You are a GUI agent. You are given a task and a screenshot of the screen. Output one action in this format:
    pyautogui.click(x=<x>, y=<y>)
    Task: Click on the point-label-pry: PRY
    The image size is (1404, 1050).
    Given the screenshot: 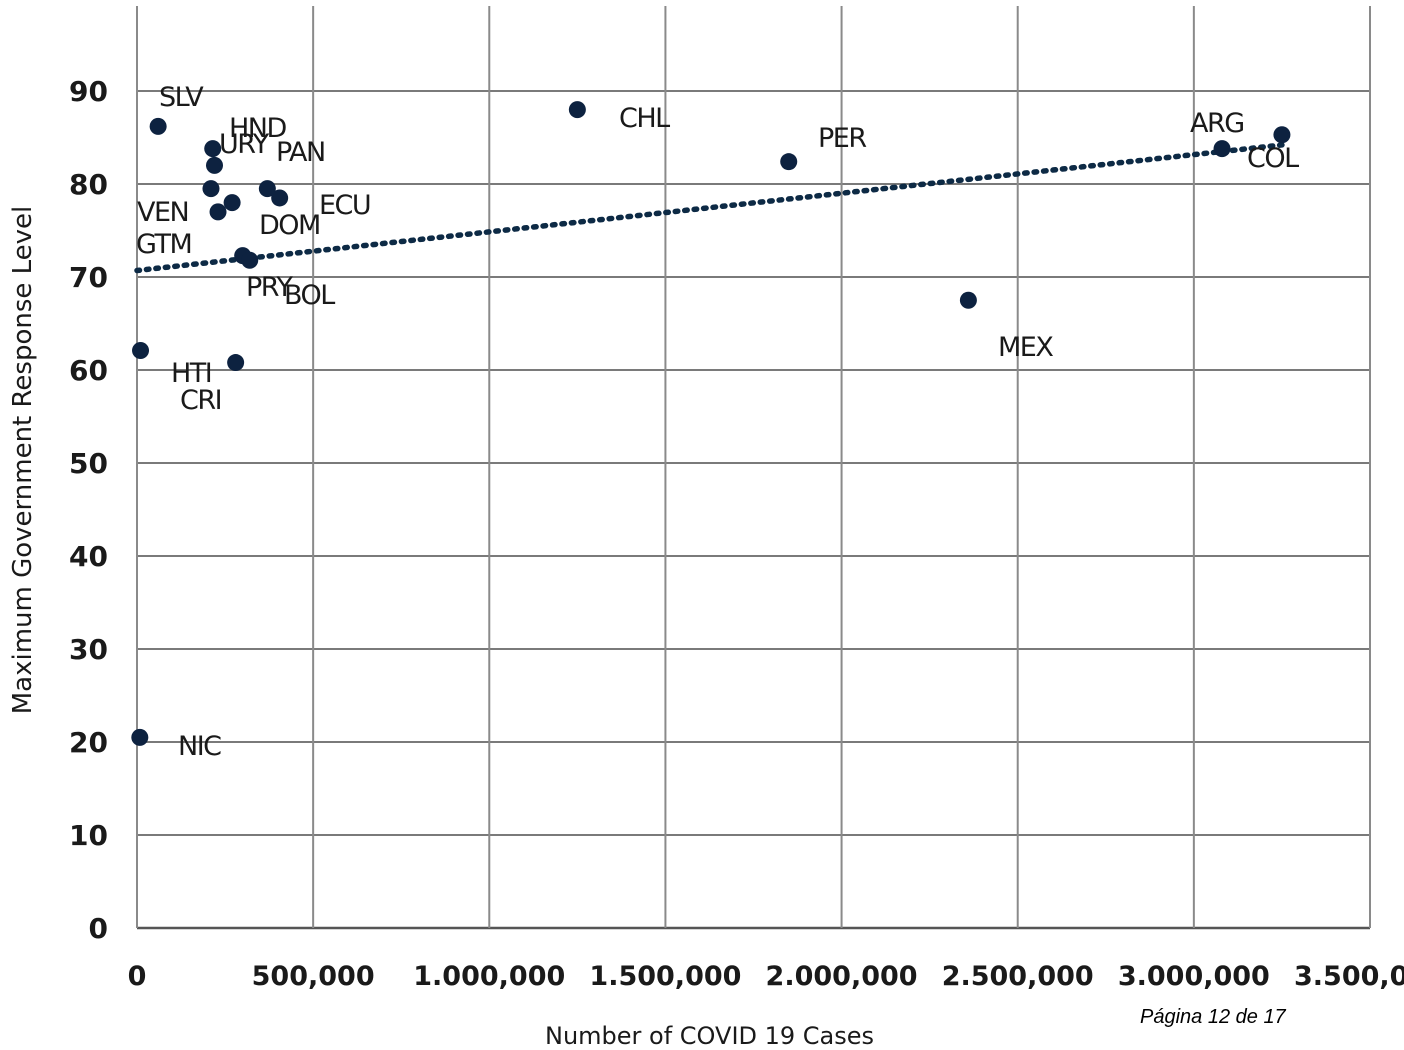 What is the action you would take?
    pyautogui.click(x=269, y=287)
    